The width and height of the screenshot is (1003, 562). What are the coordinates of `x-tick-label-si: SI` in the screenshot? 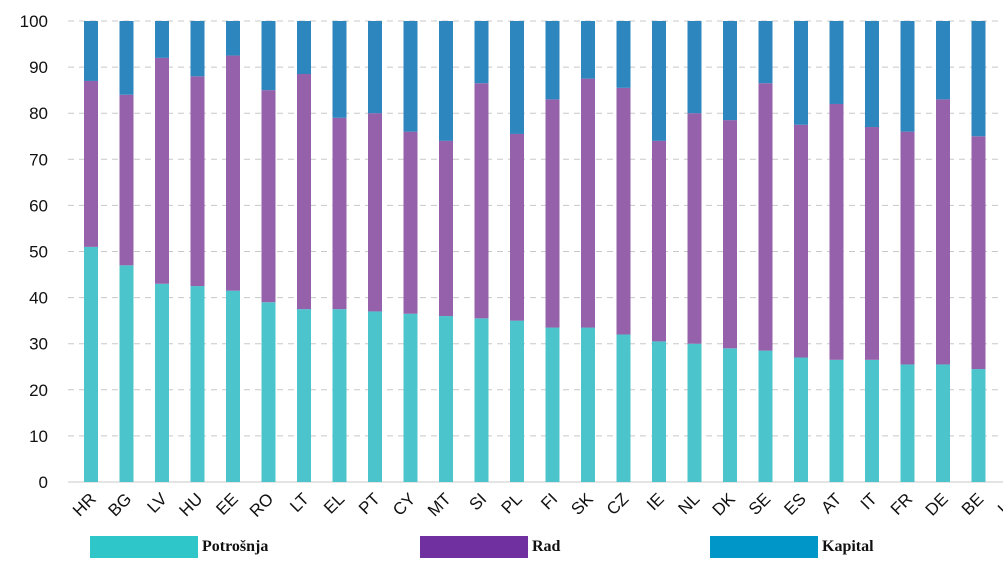 It's located at (478, 501).